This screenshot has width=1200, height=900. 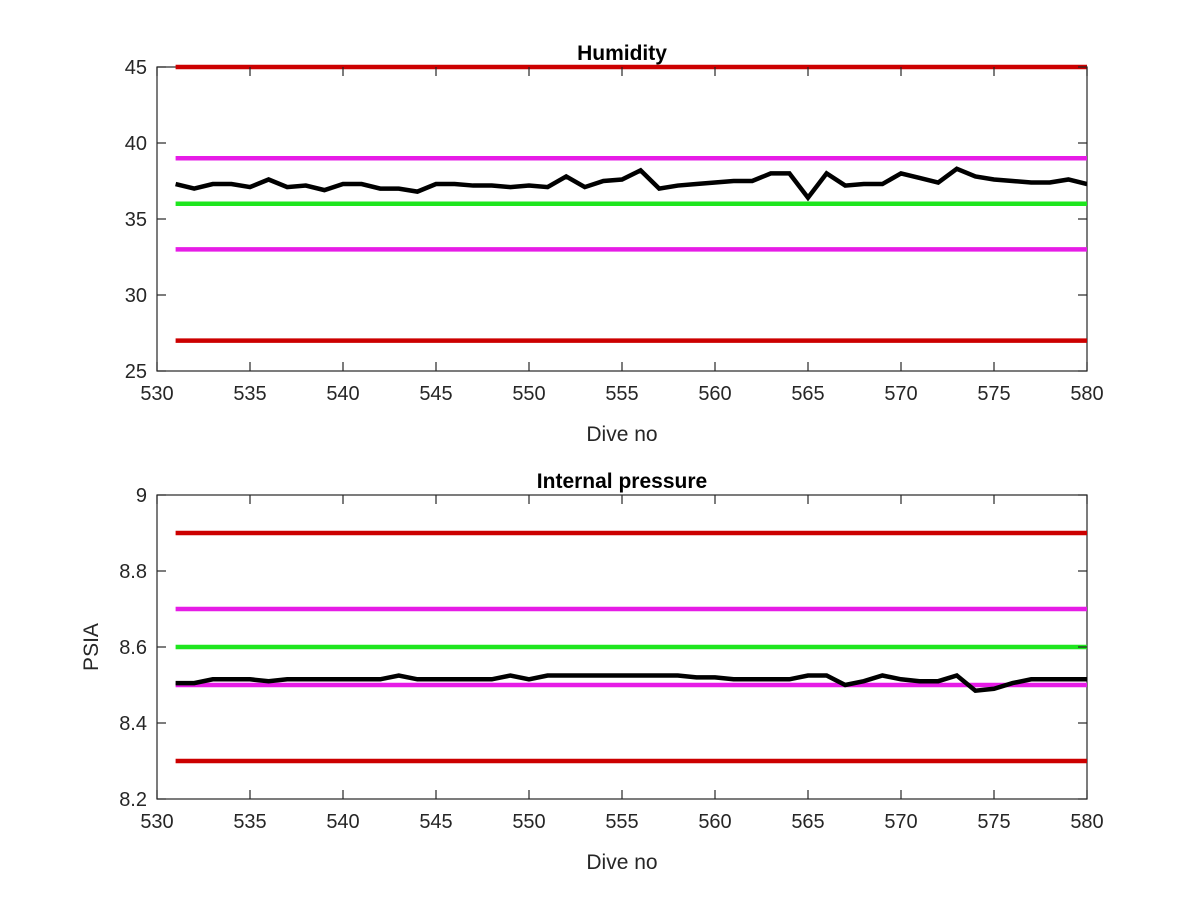 What do you see at coordinates (622, 481) in the screenshot?
I see `chart-title: Internal pressure` at bounding box center [622, 481].